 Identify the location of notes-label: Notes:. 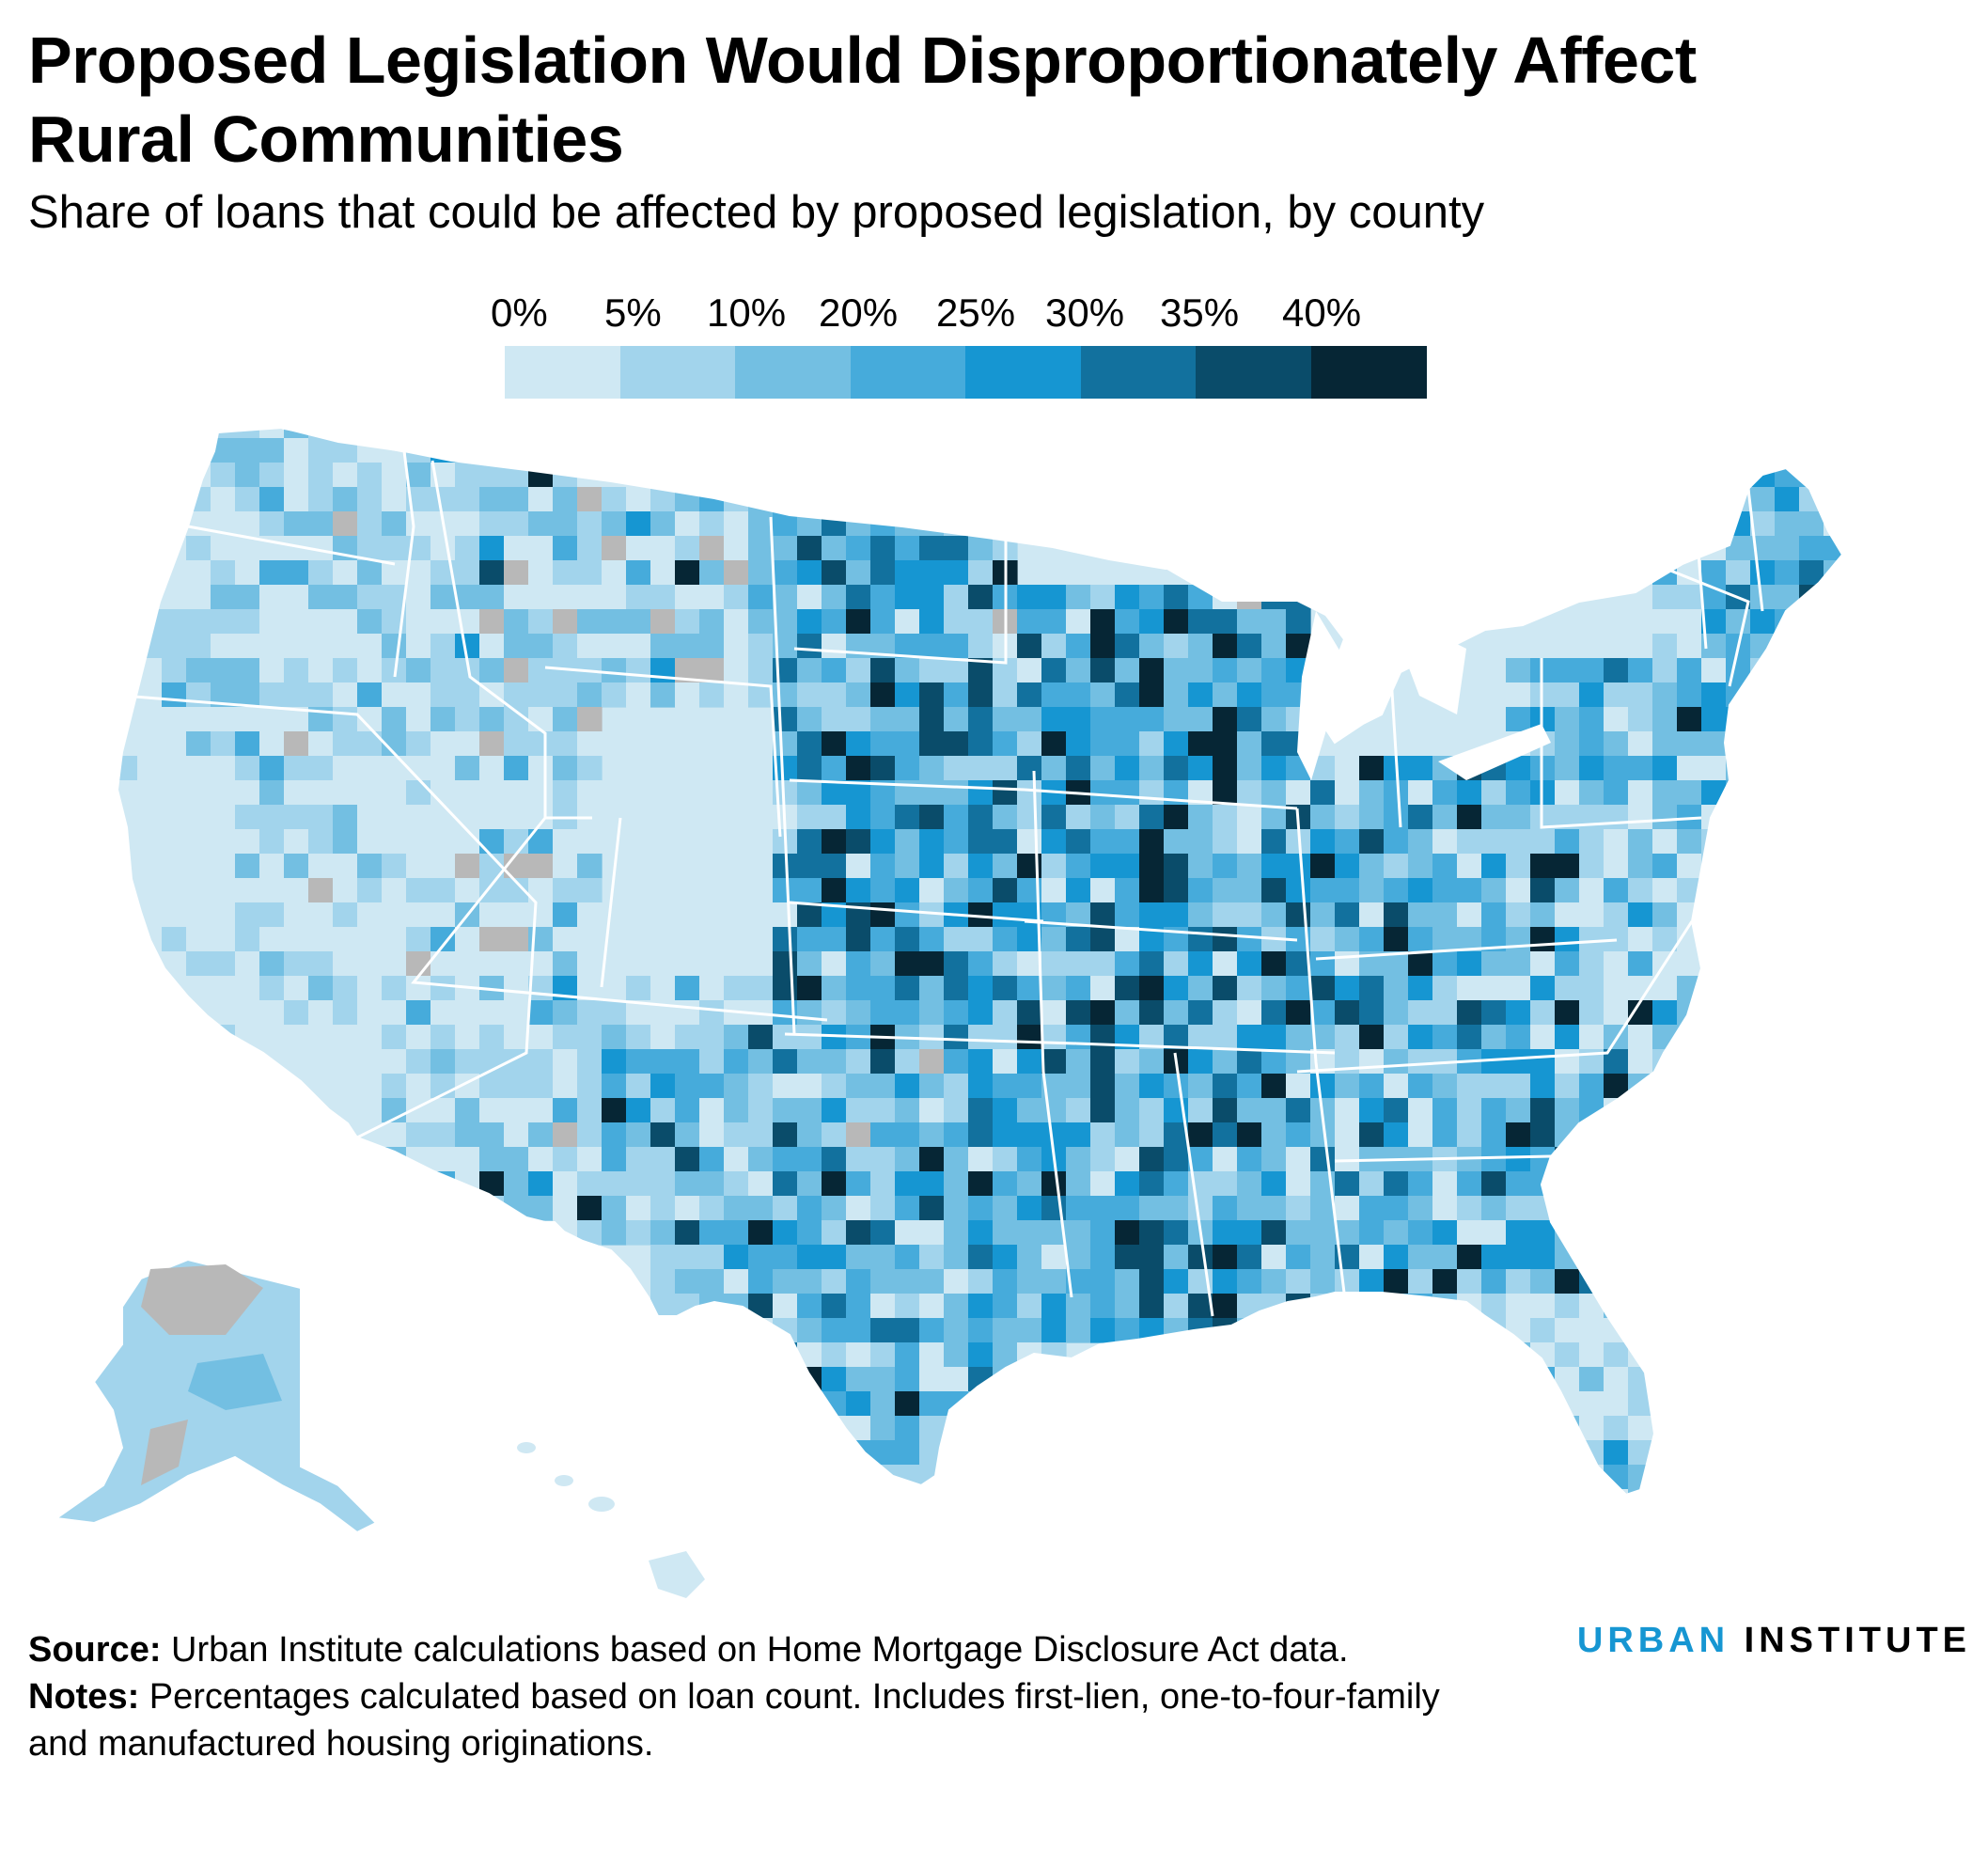
(84, 1697).